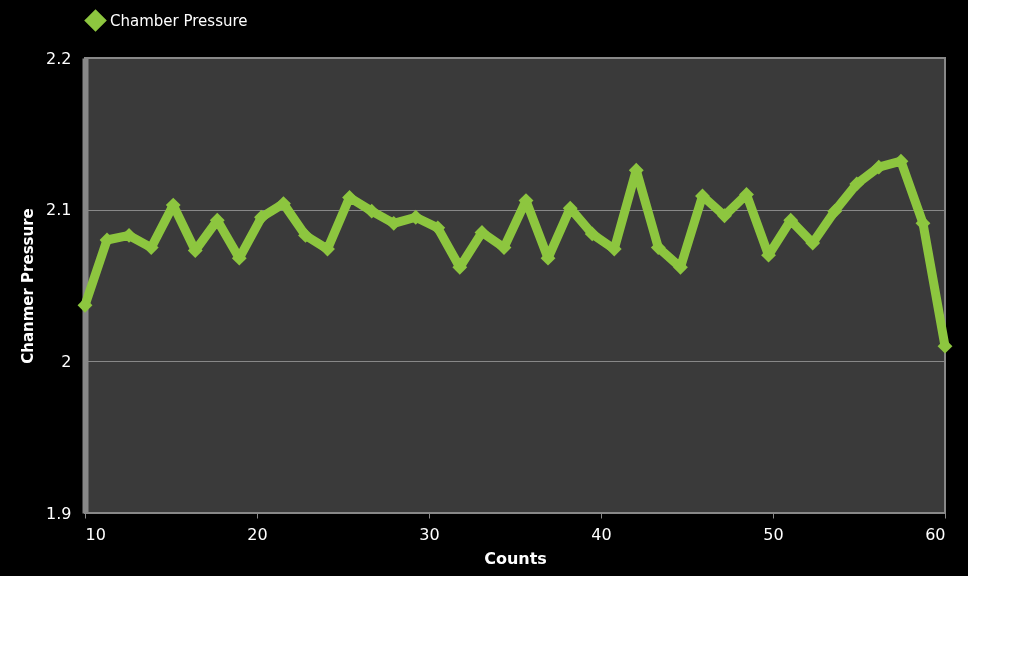 The image size is (1013, 656). What do you see at coordinates (59, 513) in the screenshot?
I see `y-tick-label: 1.9` at bounding box center [59, 513].